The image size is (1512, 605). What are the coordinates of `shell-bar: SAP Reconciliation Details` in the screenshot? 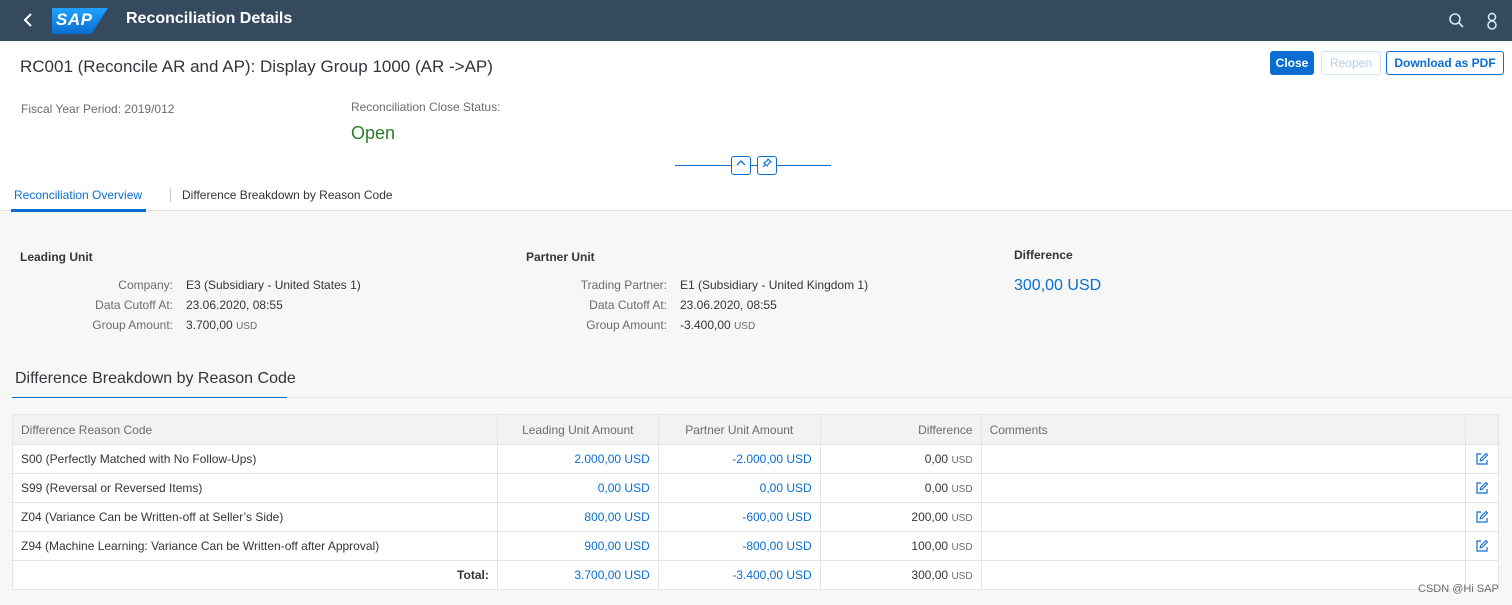 It's located at (756, 20).